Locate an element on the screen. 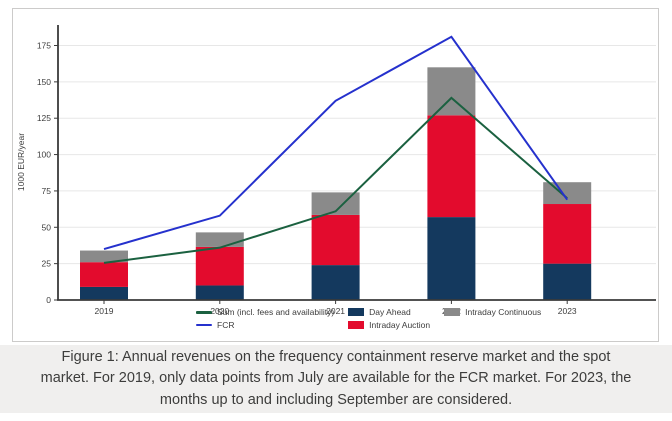 This screenshot has width=672, height=421. legend-item-intraday-continuous: Intraday Continuous is located at coordinates (492, 312).